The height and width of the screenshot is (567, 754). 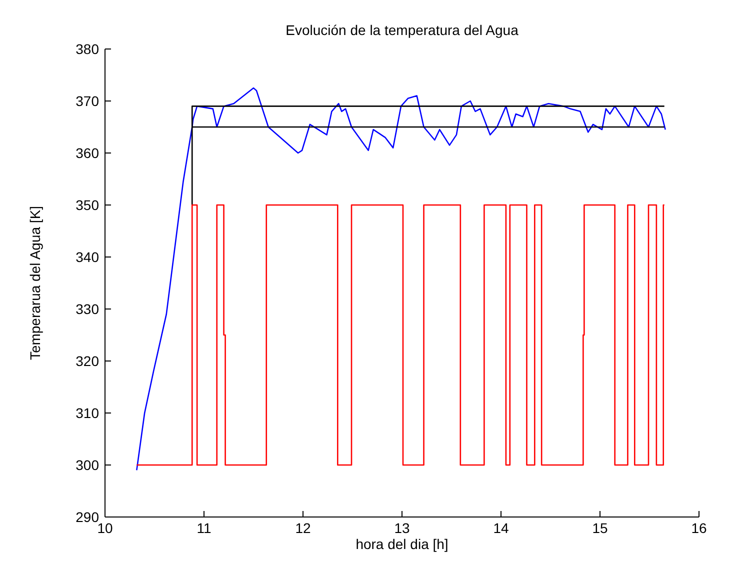 What do you see at coordinates (88, 100) in the screenshot?
I see `y-tick-label: 370` at bounding box center [88, 100].